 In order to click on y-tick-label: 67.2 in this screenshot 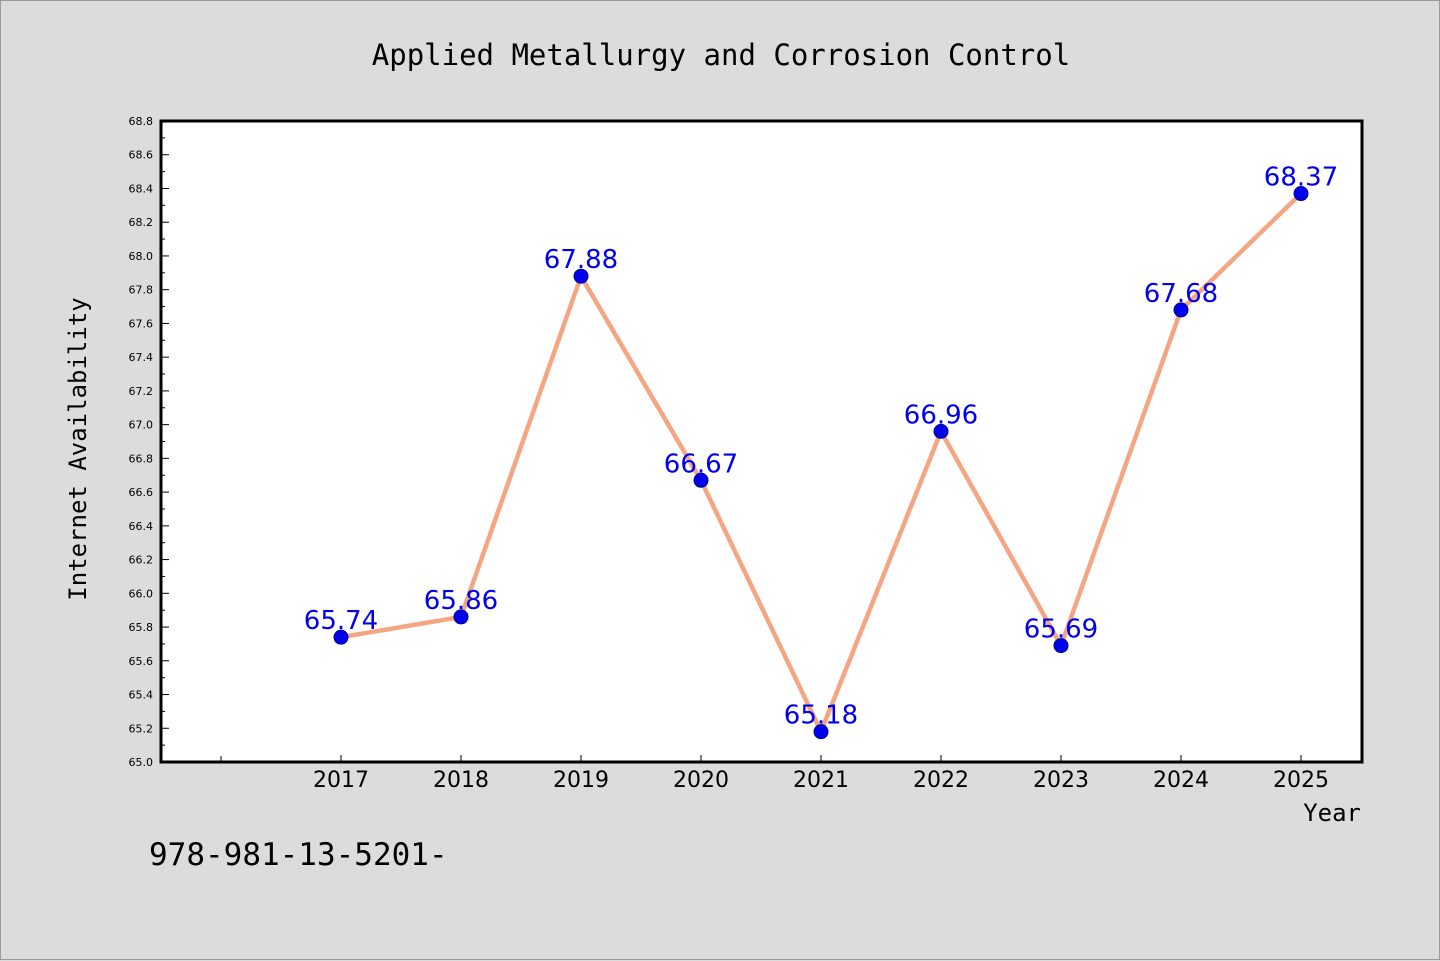, I will do `click(141, 391)`.